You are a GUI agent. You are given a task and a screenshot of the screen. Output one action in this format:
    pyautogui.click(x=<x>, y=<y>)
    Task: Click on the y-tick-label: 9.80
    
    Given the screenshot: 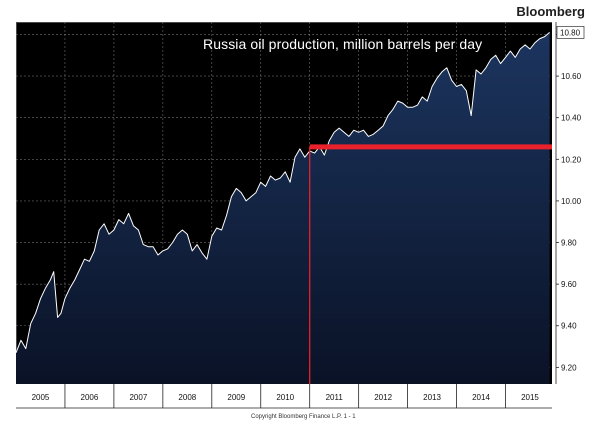 What is the action you would take?
    pyautogui.click(x=569, y=243)
    